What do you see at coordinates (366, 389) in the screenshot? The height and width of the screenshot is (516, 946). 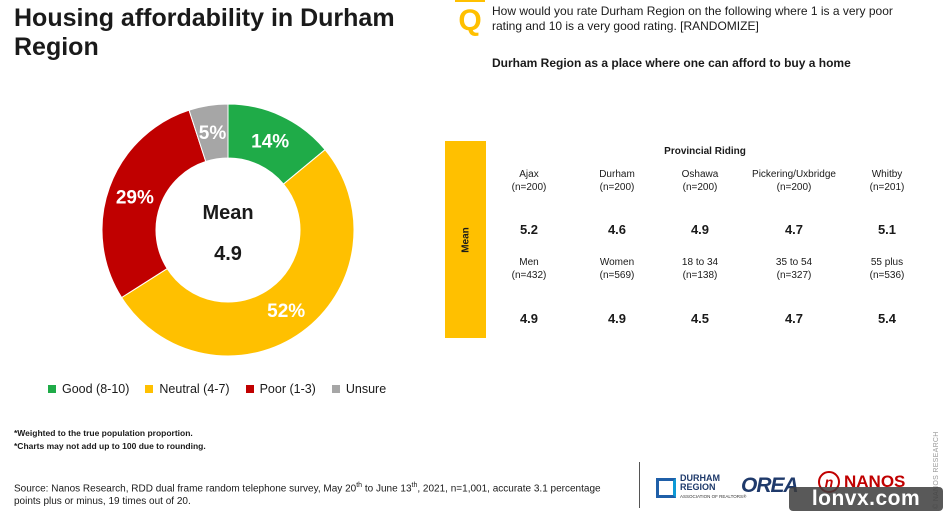 I see `legend-label: Unsure` at bounding box center [366, 389].